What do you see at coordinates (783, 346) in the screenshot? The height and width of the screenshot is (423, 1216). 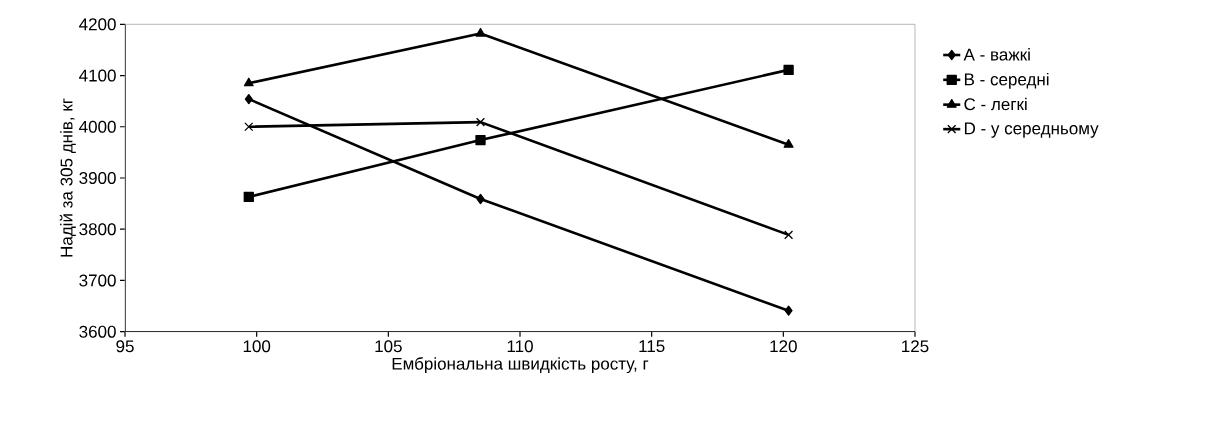 I see `x-tick-label: 120` at bounding box center [783, 346].